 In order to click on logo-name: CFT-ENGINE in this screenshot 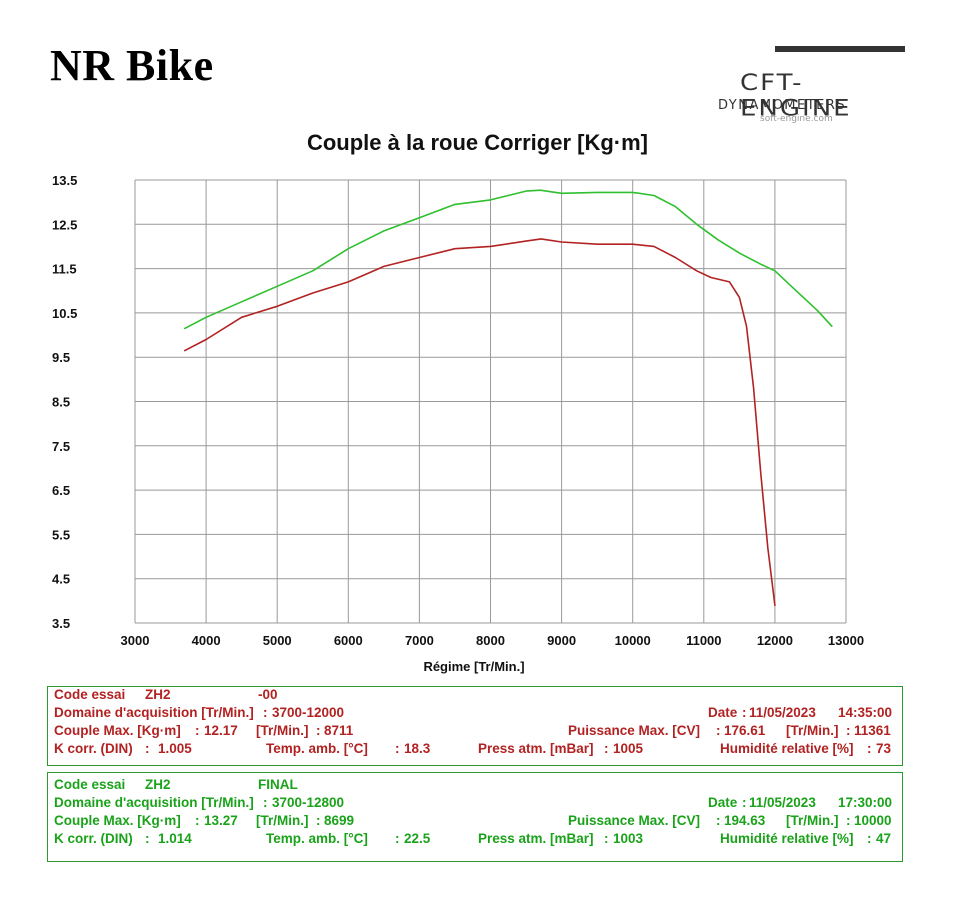, I will do `click(796, 96)`.